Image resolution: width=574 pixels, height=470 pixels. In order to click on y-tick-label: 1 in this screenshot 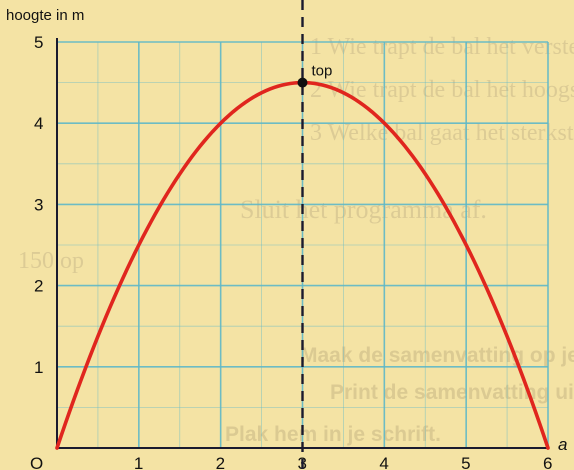, I will do `click(38, 367)`.